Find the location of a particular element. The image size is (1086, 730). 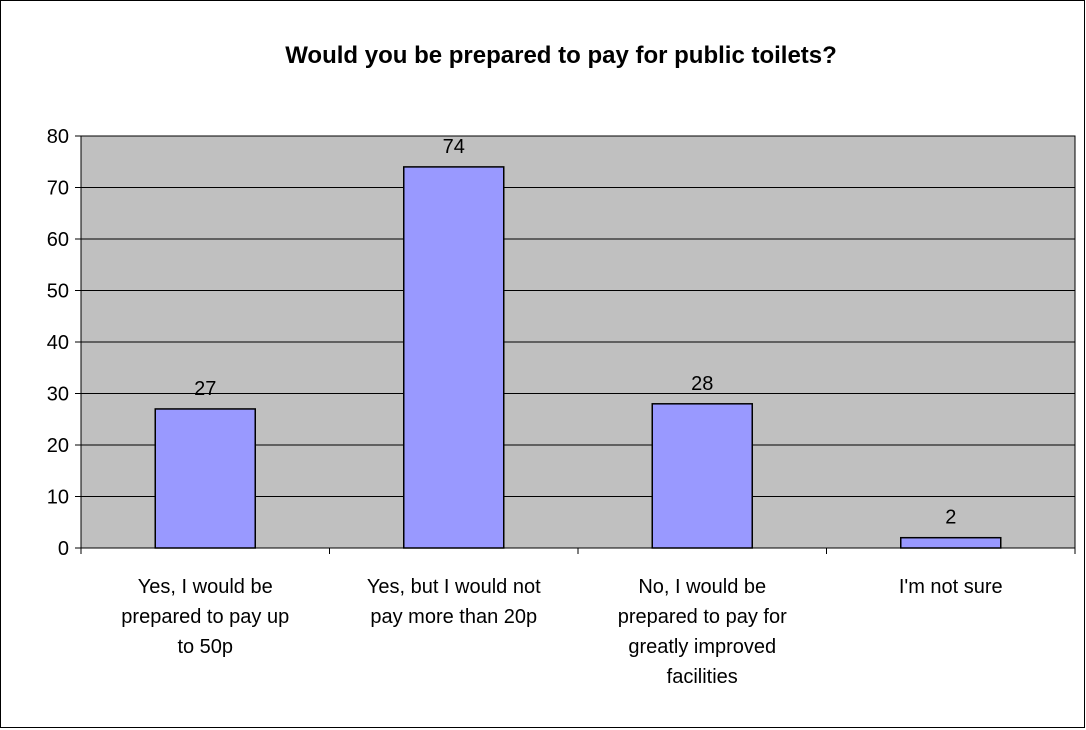

y-tick-label: 40 is located at coordinates (58, 343).